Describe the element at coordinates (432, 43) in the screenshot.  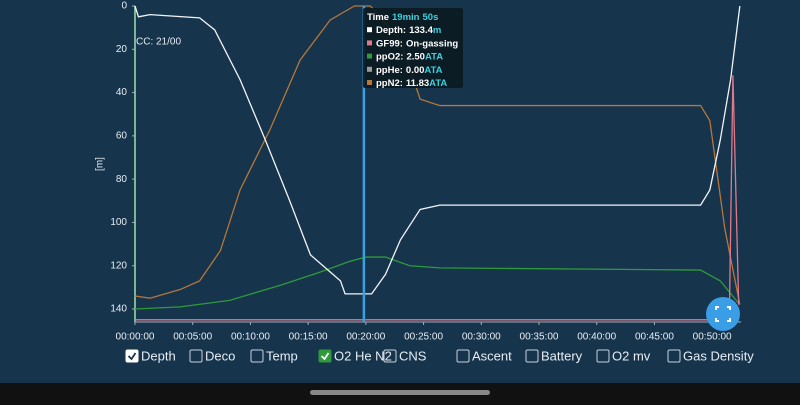
I see `tooltip-value: On-gassing` at that location.